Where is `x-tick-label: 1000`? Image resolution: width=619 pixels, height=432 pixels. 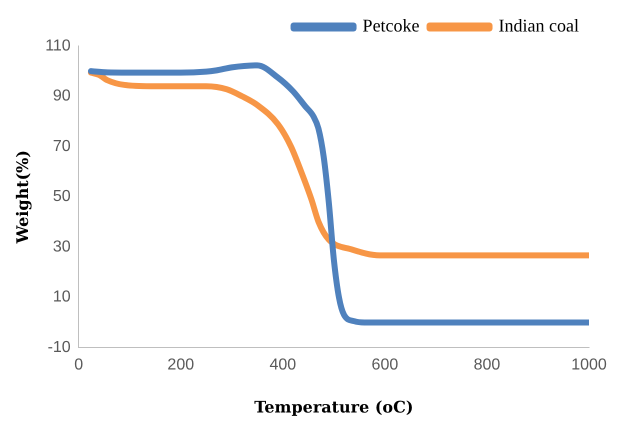
x-tick-label: 1000 is located at coordinates (589, 365).